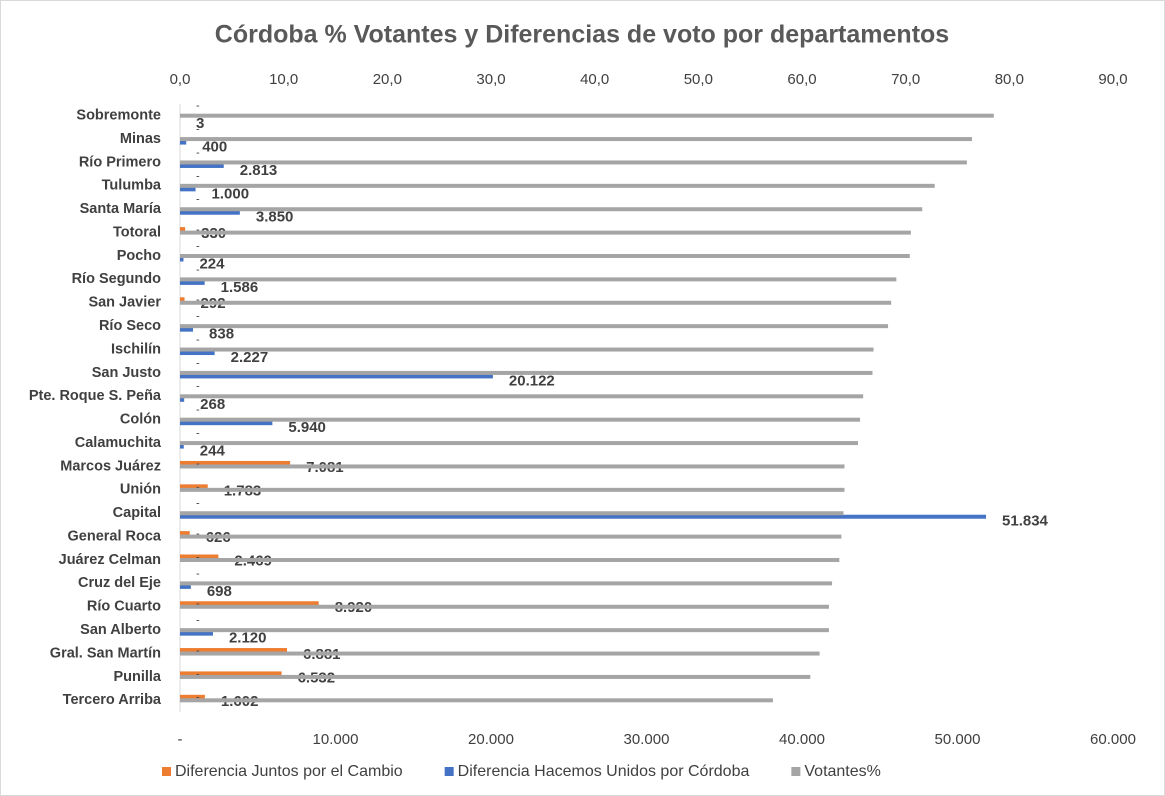 The height and width of the screenshot is (796, 1165). I want to click on x-tick-label: -, so click(180, 739).